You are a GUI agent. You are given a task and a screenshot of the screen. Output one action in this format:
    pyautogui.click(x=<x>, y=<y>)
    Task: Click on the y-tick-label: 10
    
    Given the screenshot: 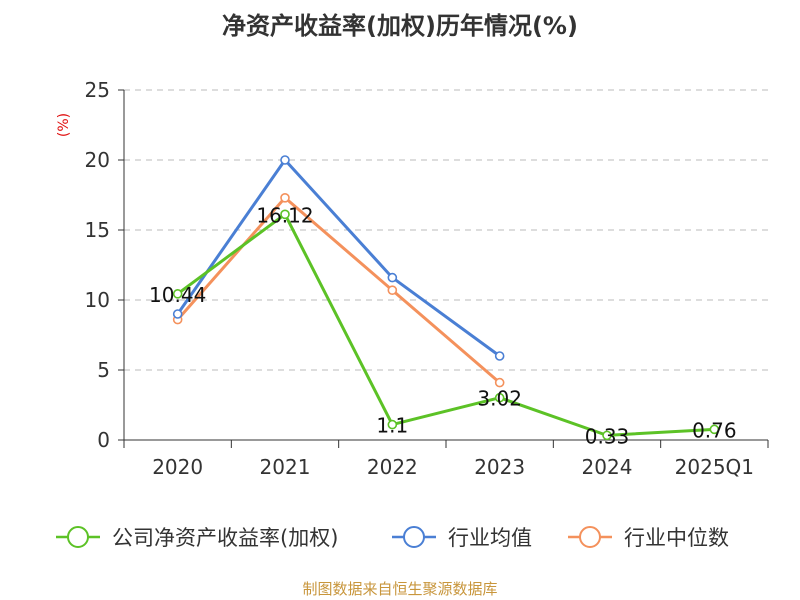 What is the action you would take?
    pyautogui.click(x=97, y=300)
    